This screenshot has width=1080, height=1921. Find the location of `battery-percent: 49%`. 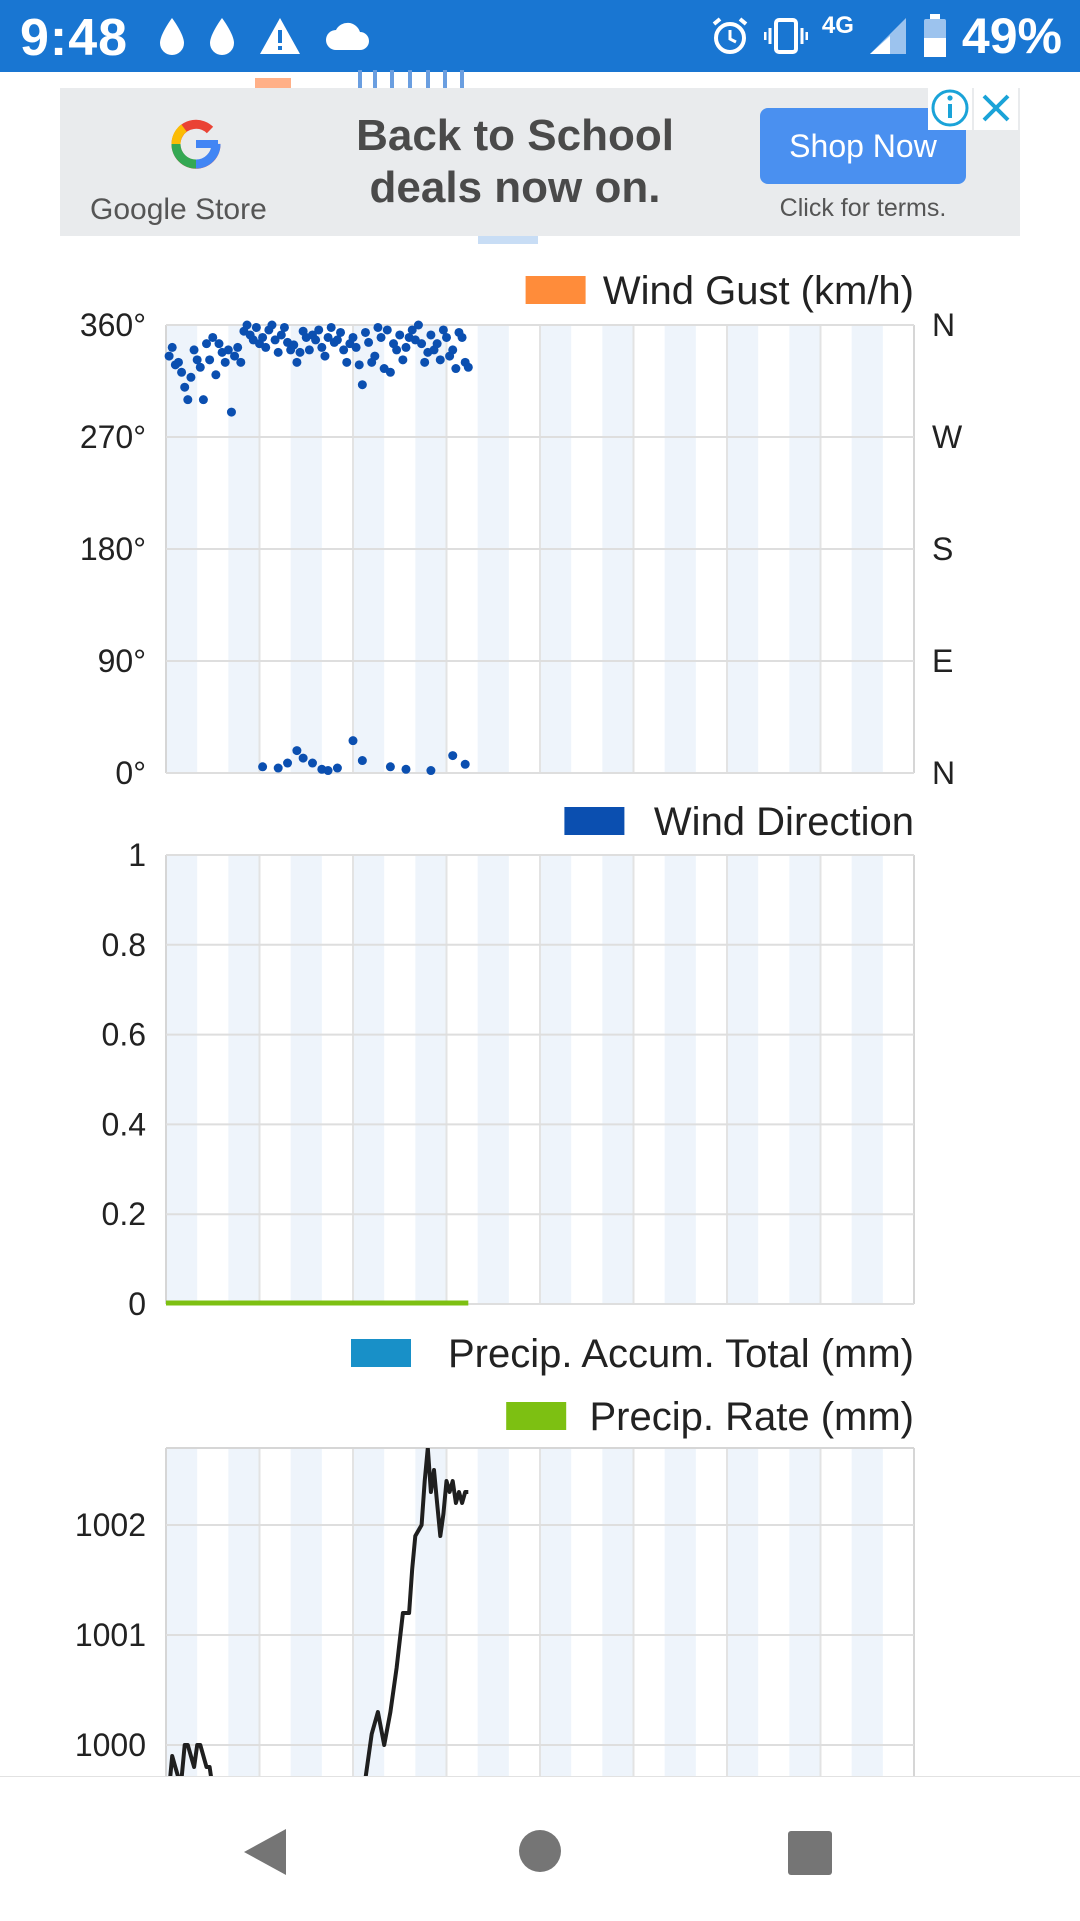

battery-percent: 49% is located at coordinates (1011, 36).